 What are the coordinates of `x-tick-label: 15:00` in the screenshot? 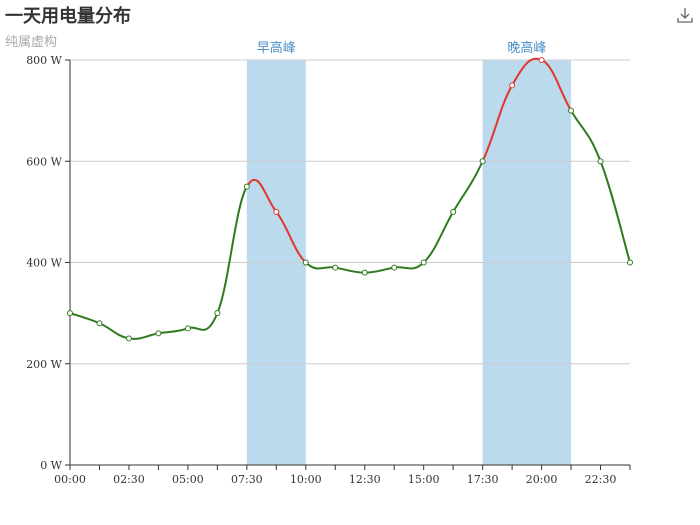 It's located at (424, 479).